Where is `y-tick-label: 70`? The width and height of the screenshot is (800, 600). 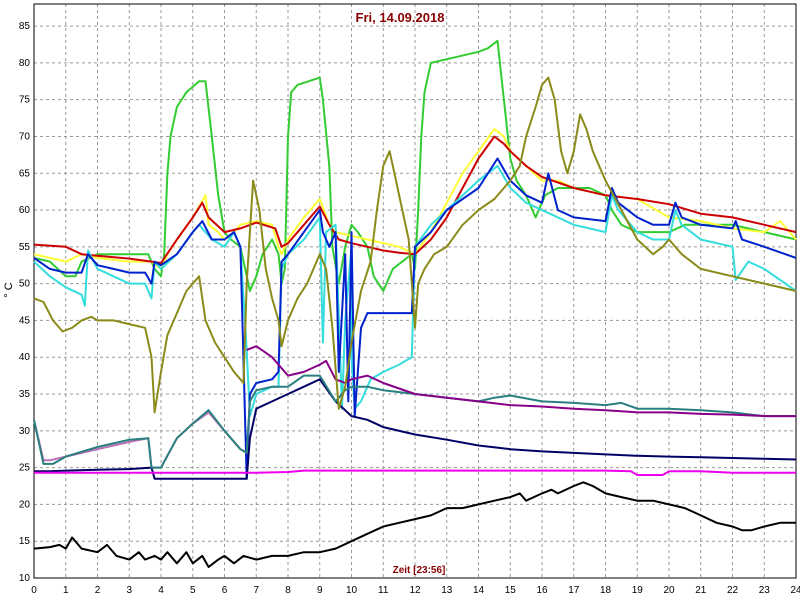 y-tick-label: 70 is located at coordinates (25, 136).